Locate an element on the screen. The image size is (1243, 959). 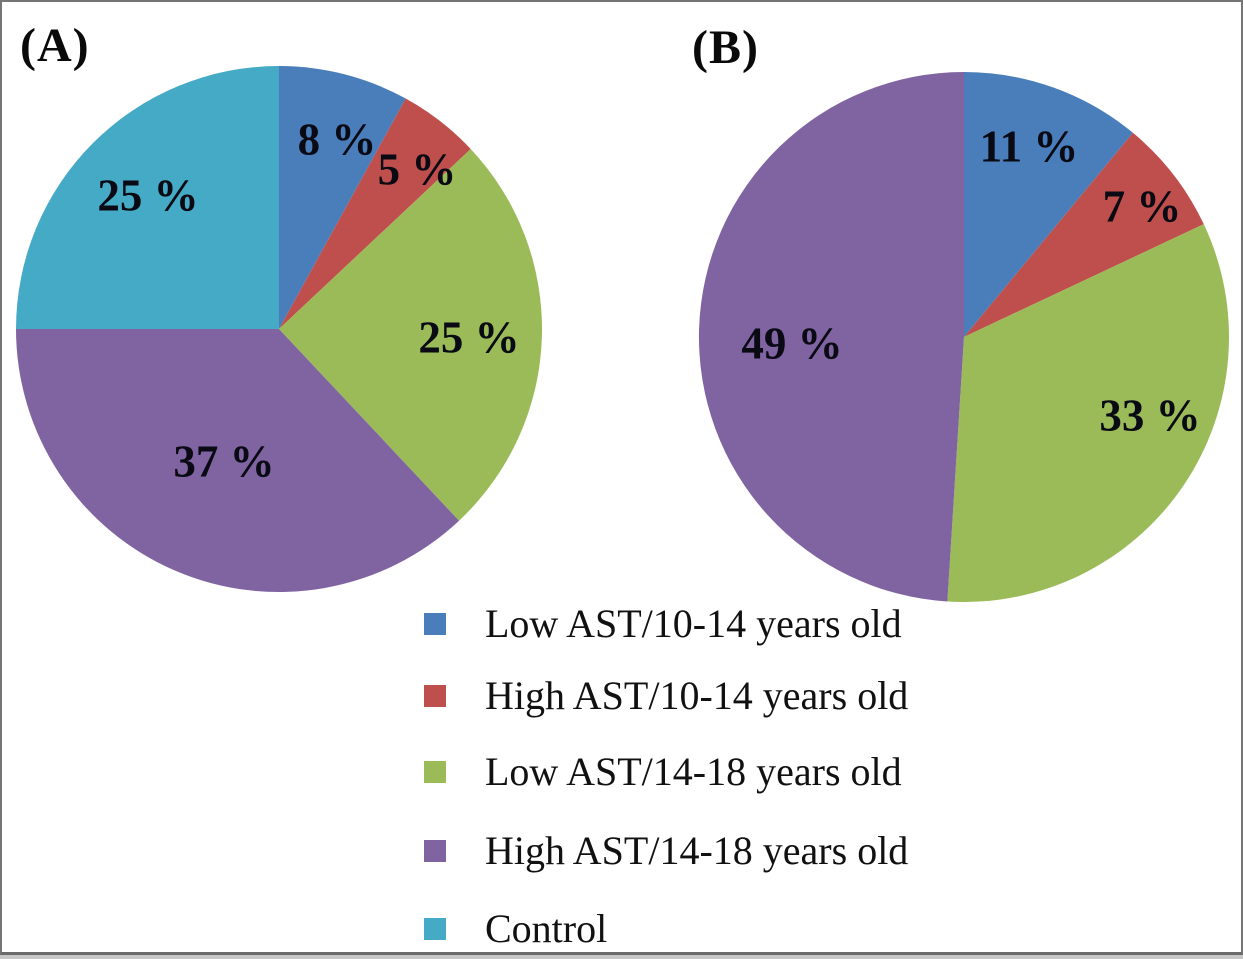
legend-item: High AST/10-14 years old is located at coordinates (666, 696).